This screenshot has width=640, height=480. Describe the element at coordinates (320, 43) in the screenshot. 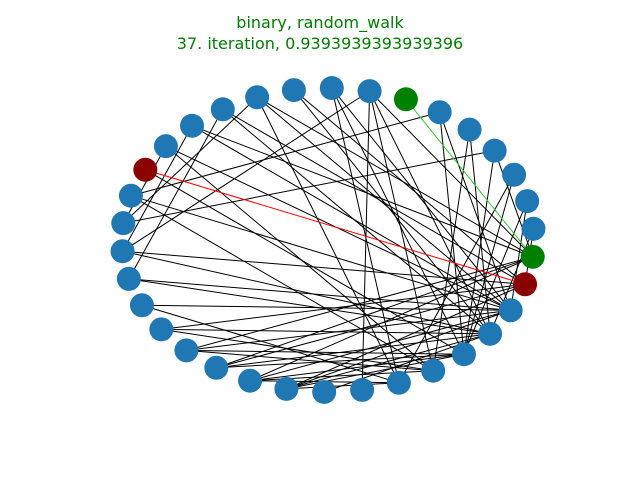

I see `figure-title-line-2: 37. iteration, 0.9393939393939396` at that location.